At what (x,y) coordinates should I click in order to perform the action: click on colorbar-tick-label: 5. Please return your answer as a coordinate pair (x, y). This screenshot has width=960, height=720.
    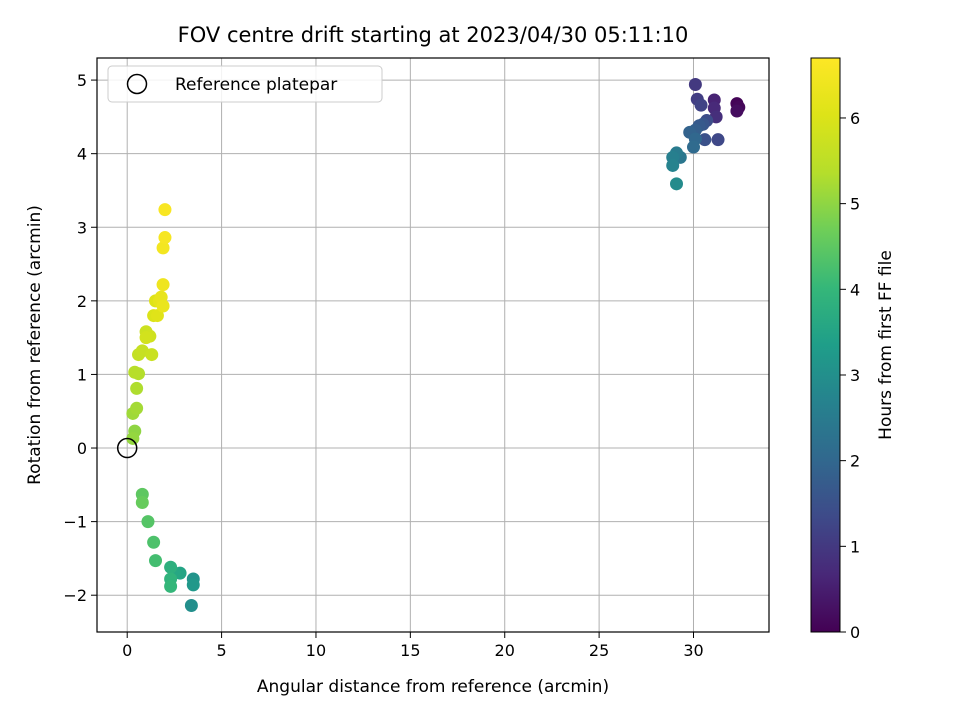
    Looking at the image, I should click on (855, 204).